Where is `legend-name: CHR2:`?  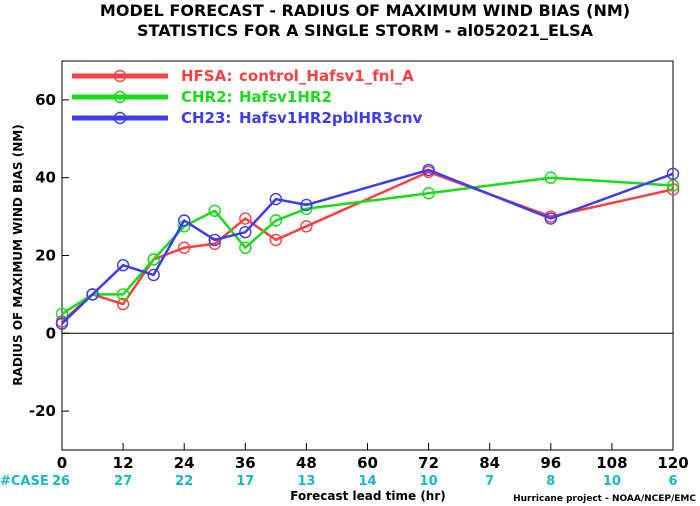
legend-name: CHR2: is located at coordinates (207, 97).